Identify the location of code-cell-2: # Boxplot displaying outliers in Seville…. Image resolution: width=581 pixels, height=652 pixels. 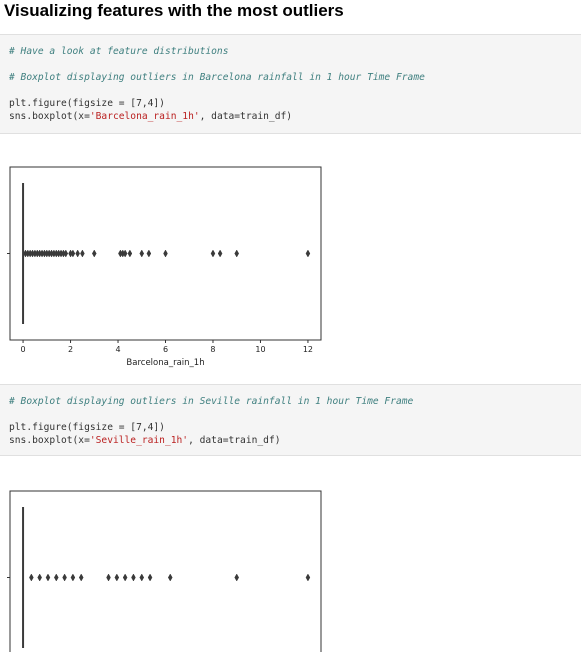
(290, 420).